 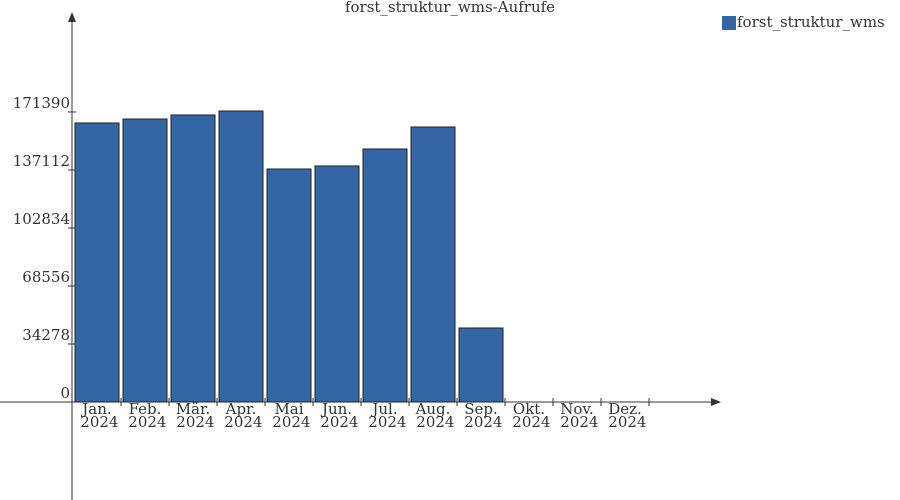 What do you see at coordinates (729, 23) in the screenshot?
I see `legend-swatch` at bounding box center [729, 23].